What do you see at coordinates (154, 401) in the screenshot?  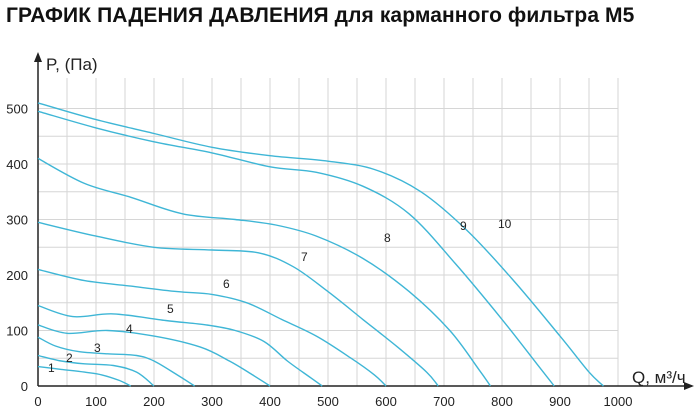 I see `x-tick-label: 200` at bounding box center [154, 401].